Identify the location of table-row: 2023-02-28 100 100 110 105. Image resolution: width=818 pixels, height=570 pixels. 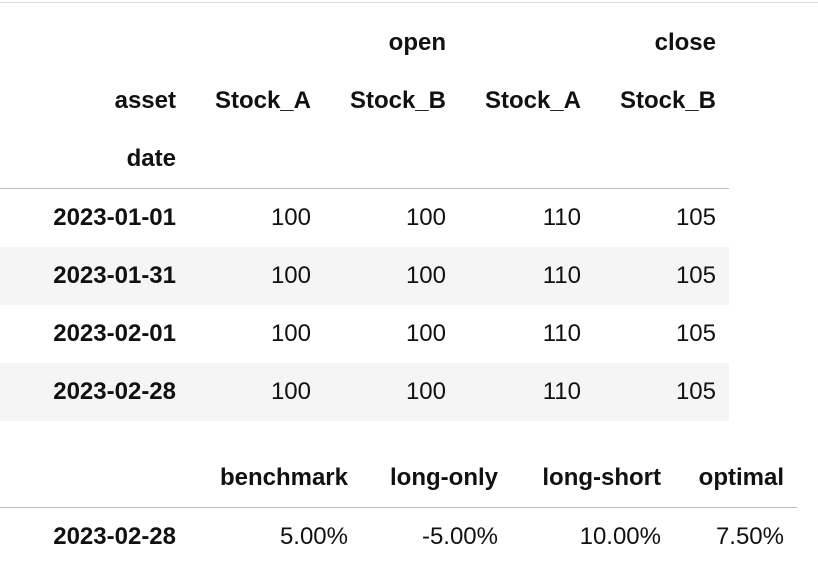
(364, 392).